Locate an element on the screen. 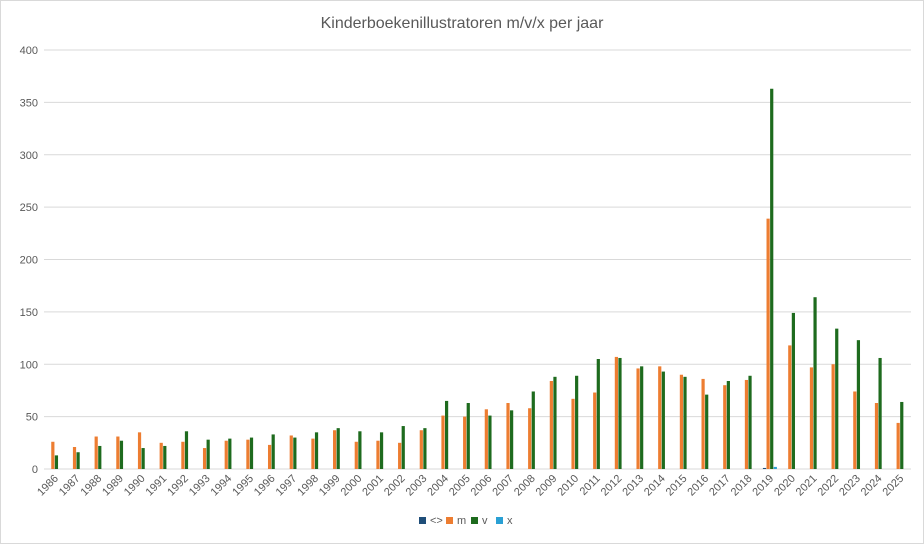 This screenshot has width=924, height=544. bar-m-2017 is located at coordinates (725, 427).